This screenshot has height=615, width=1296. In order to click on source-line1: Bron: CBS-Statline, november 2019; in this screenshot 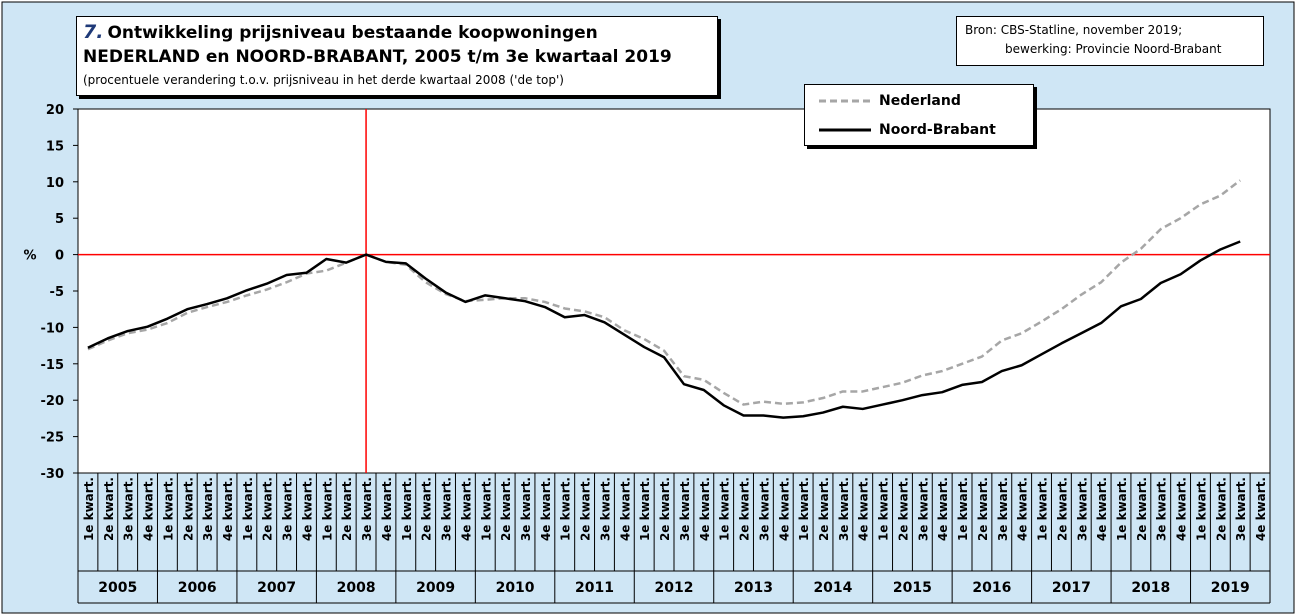, I will do `click(1074, 30)`.